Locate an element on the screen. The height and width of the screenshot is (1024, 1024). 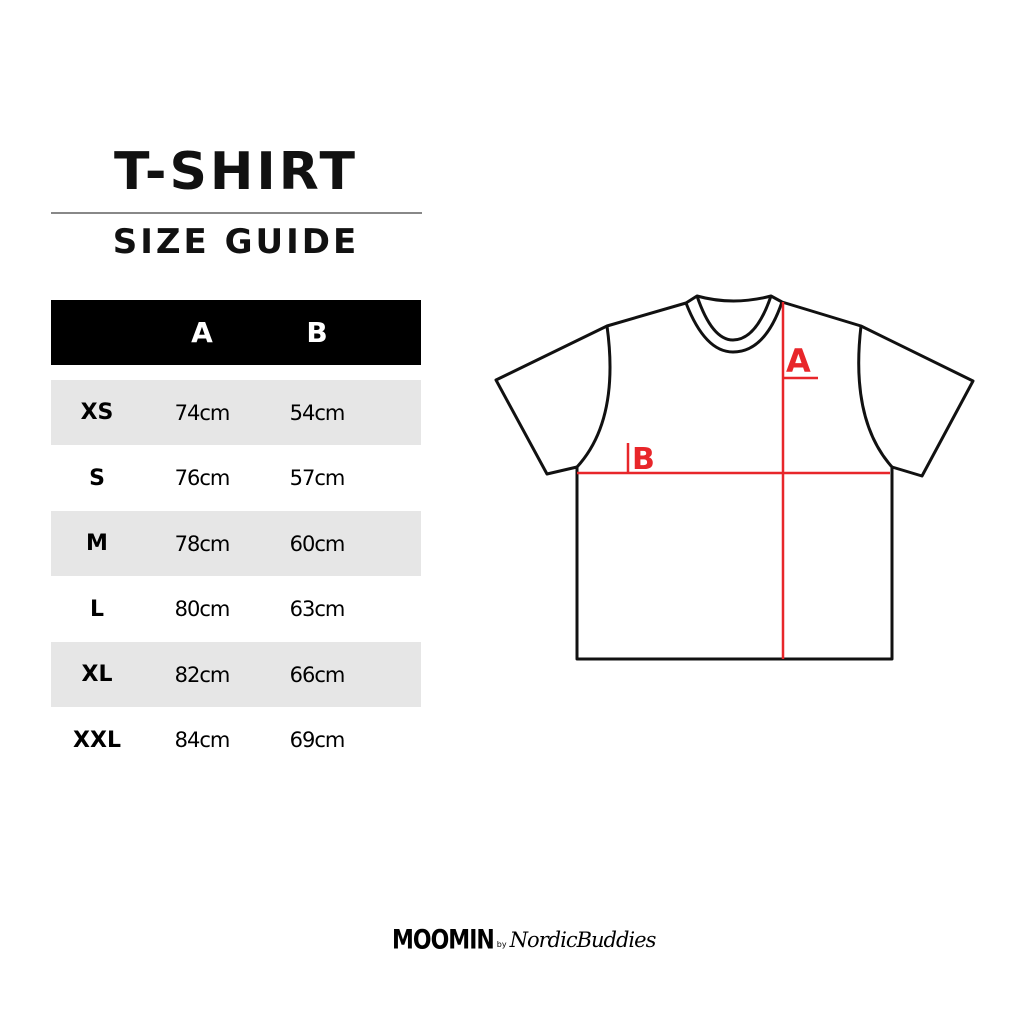
table-header: A B is located at coordinates (236, 332).